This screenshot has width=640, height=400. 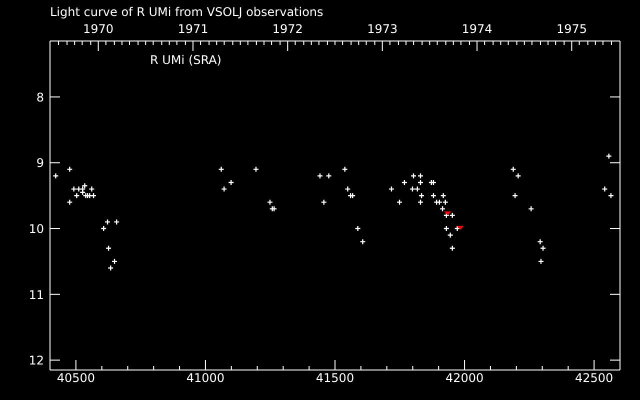 I want to click on x-tick-label: 41500, so click(x=335, y=378).